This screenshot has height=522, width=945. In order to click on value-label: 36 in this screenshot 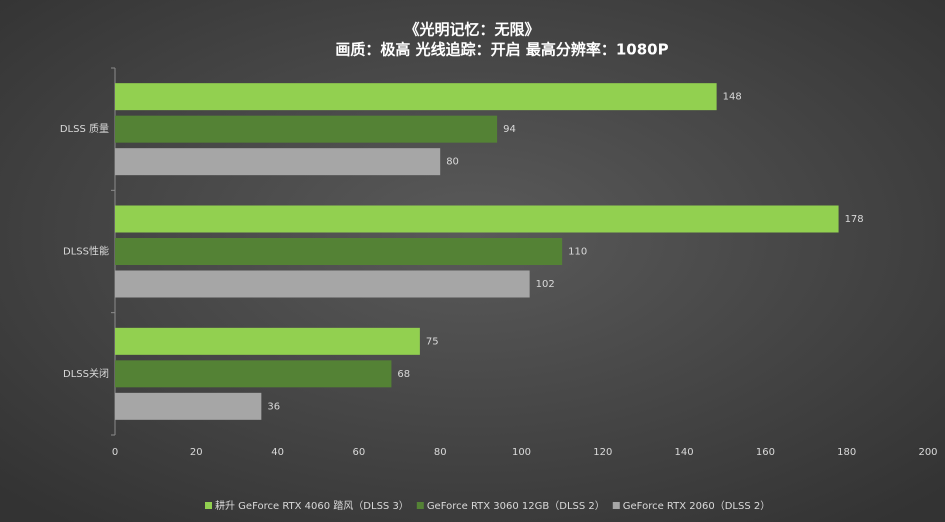, I will do `click(273, 406)`.